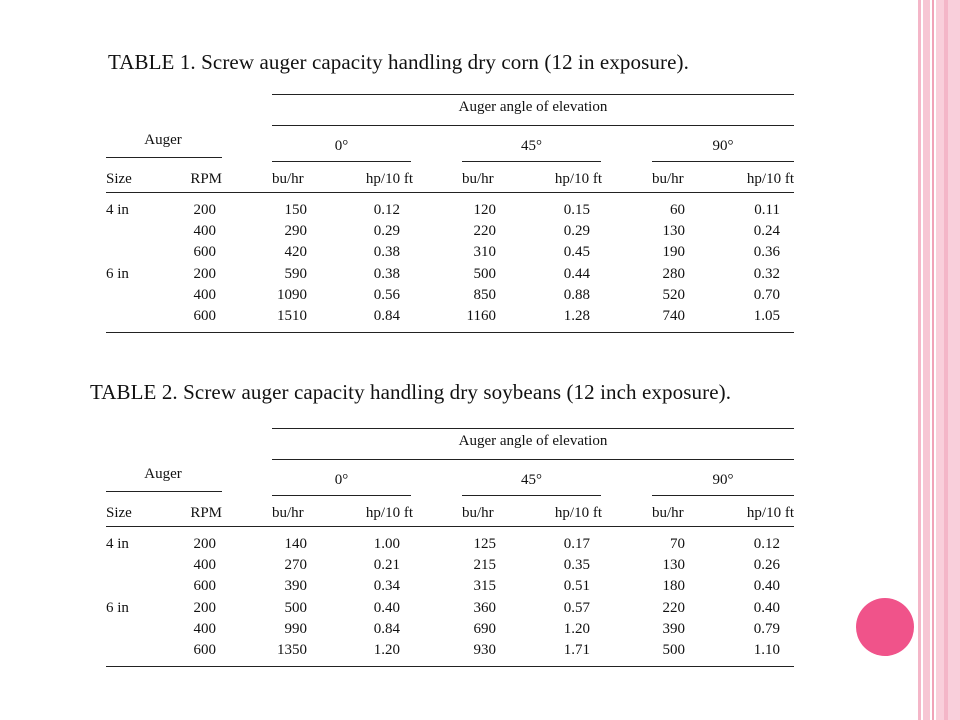 The height and width of the screenshot is (720, 960). Describe the element at coordinates (485, 544) in the screenshot. I see `table-cell: 125` at that location.